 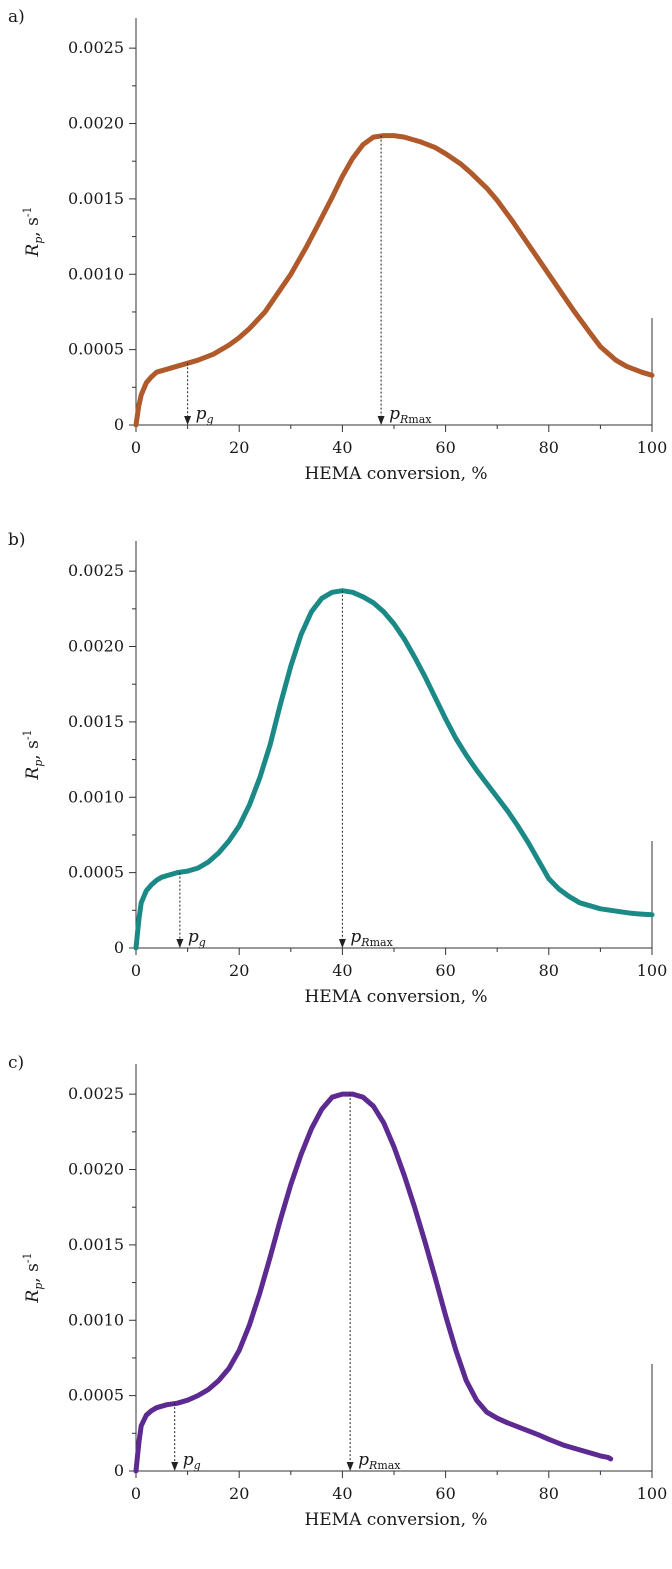 I want to click on panel-label-b: b), so click(x=17, y=540).